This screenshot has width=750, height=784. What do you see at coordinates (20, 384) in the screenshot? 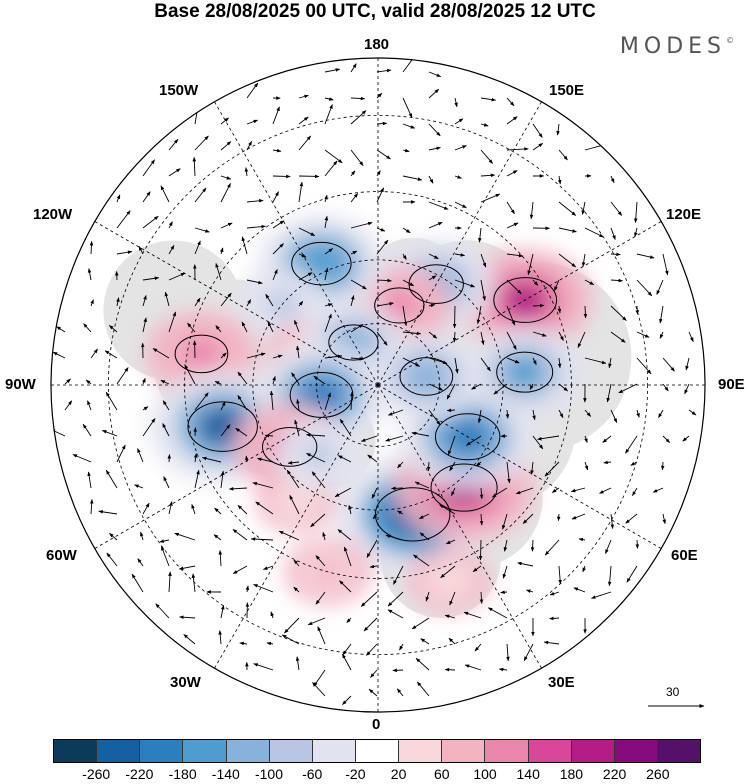
I see `lon-label-90w: 90W` at bounding box center [20, 384].